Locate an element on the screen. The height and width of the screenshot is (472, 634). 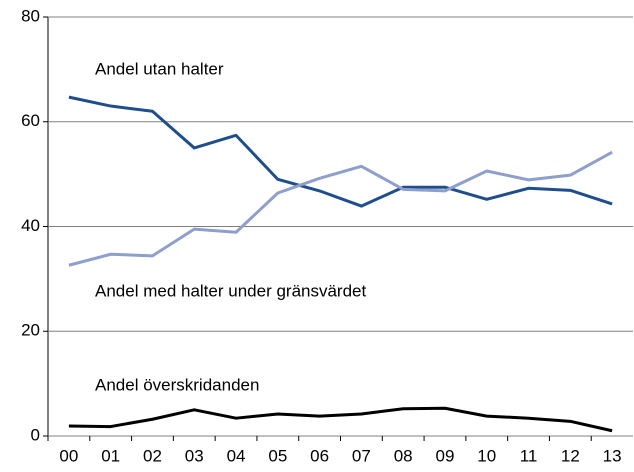
y-tick-label: 20 is located at coordinates (30, 330).